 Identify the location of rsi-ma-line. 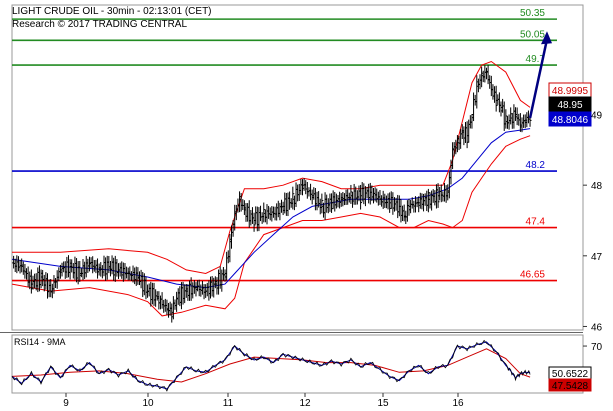
(271, 365).